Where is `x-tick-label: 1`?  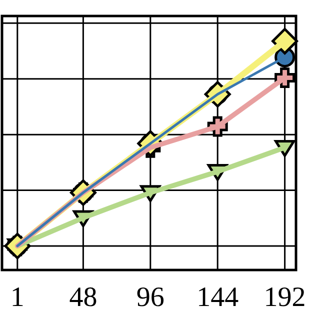
x-tick-label: 1 is located at coordinates (17, 297).